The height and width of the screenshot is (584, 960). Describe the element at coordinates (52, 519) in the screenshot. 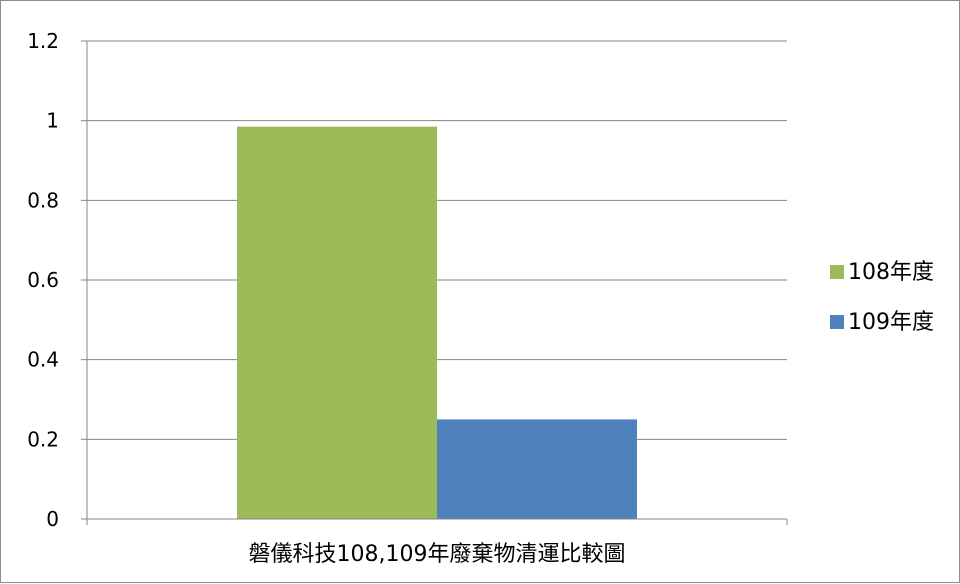

I see `y-tick-label: 0` at that location.